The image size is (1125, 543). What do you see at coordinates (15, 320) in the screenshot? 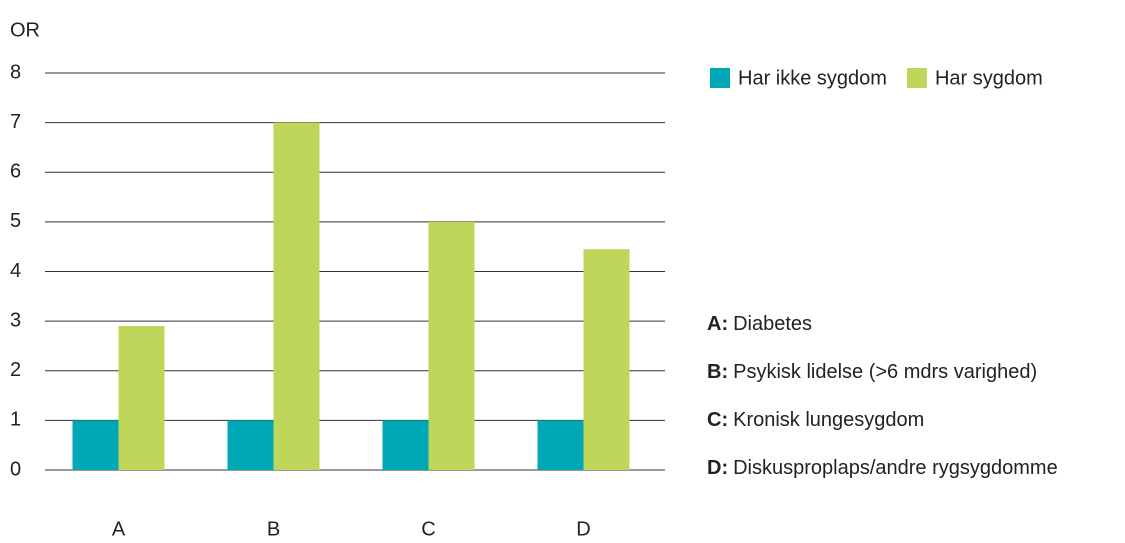
I see `y-tick-label: 3` at bounding box center [15, 320].